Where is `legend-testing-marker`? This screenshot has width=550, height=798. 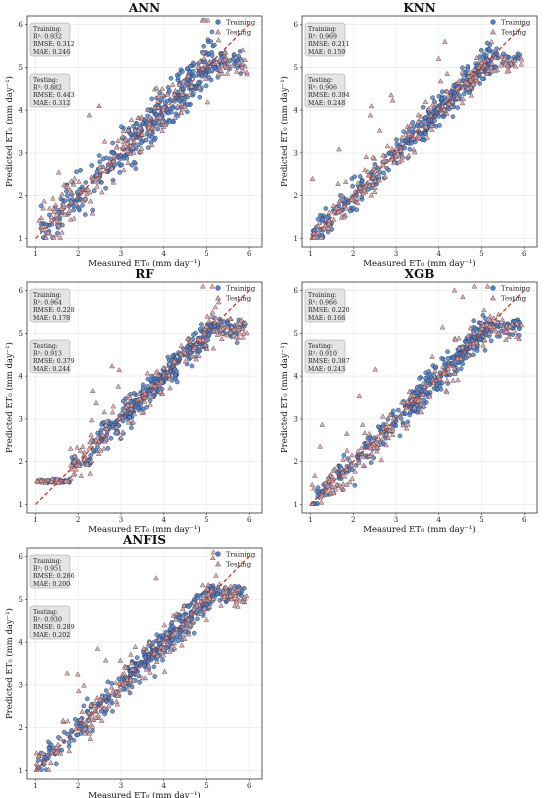 legend-testing-marker is located at coordinates (218, 563).